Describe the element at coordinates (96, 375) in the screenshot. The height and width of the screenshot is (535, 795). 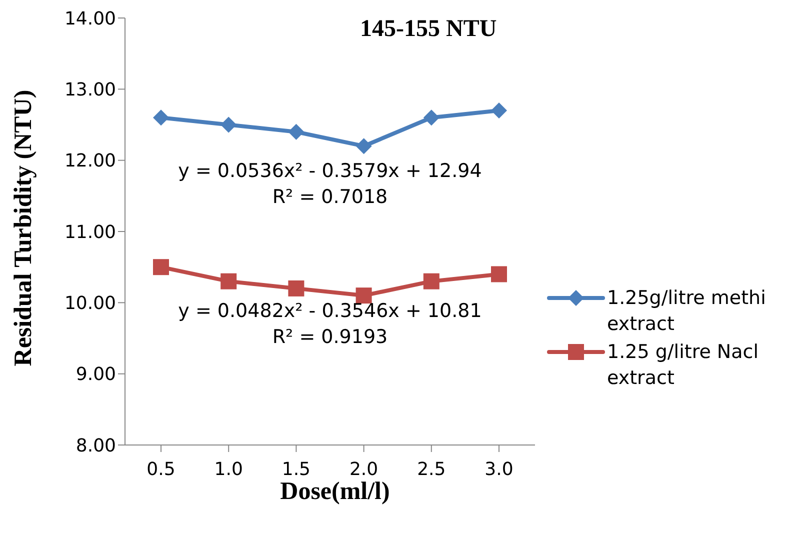
I see `y-tick-label: 9.00` at that location.